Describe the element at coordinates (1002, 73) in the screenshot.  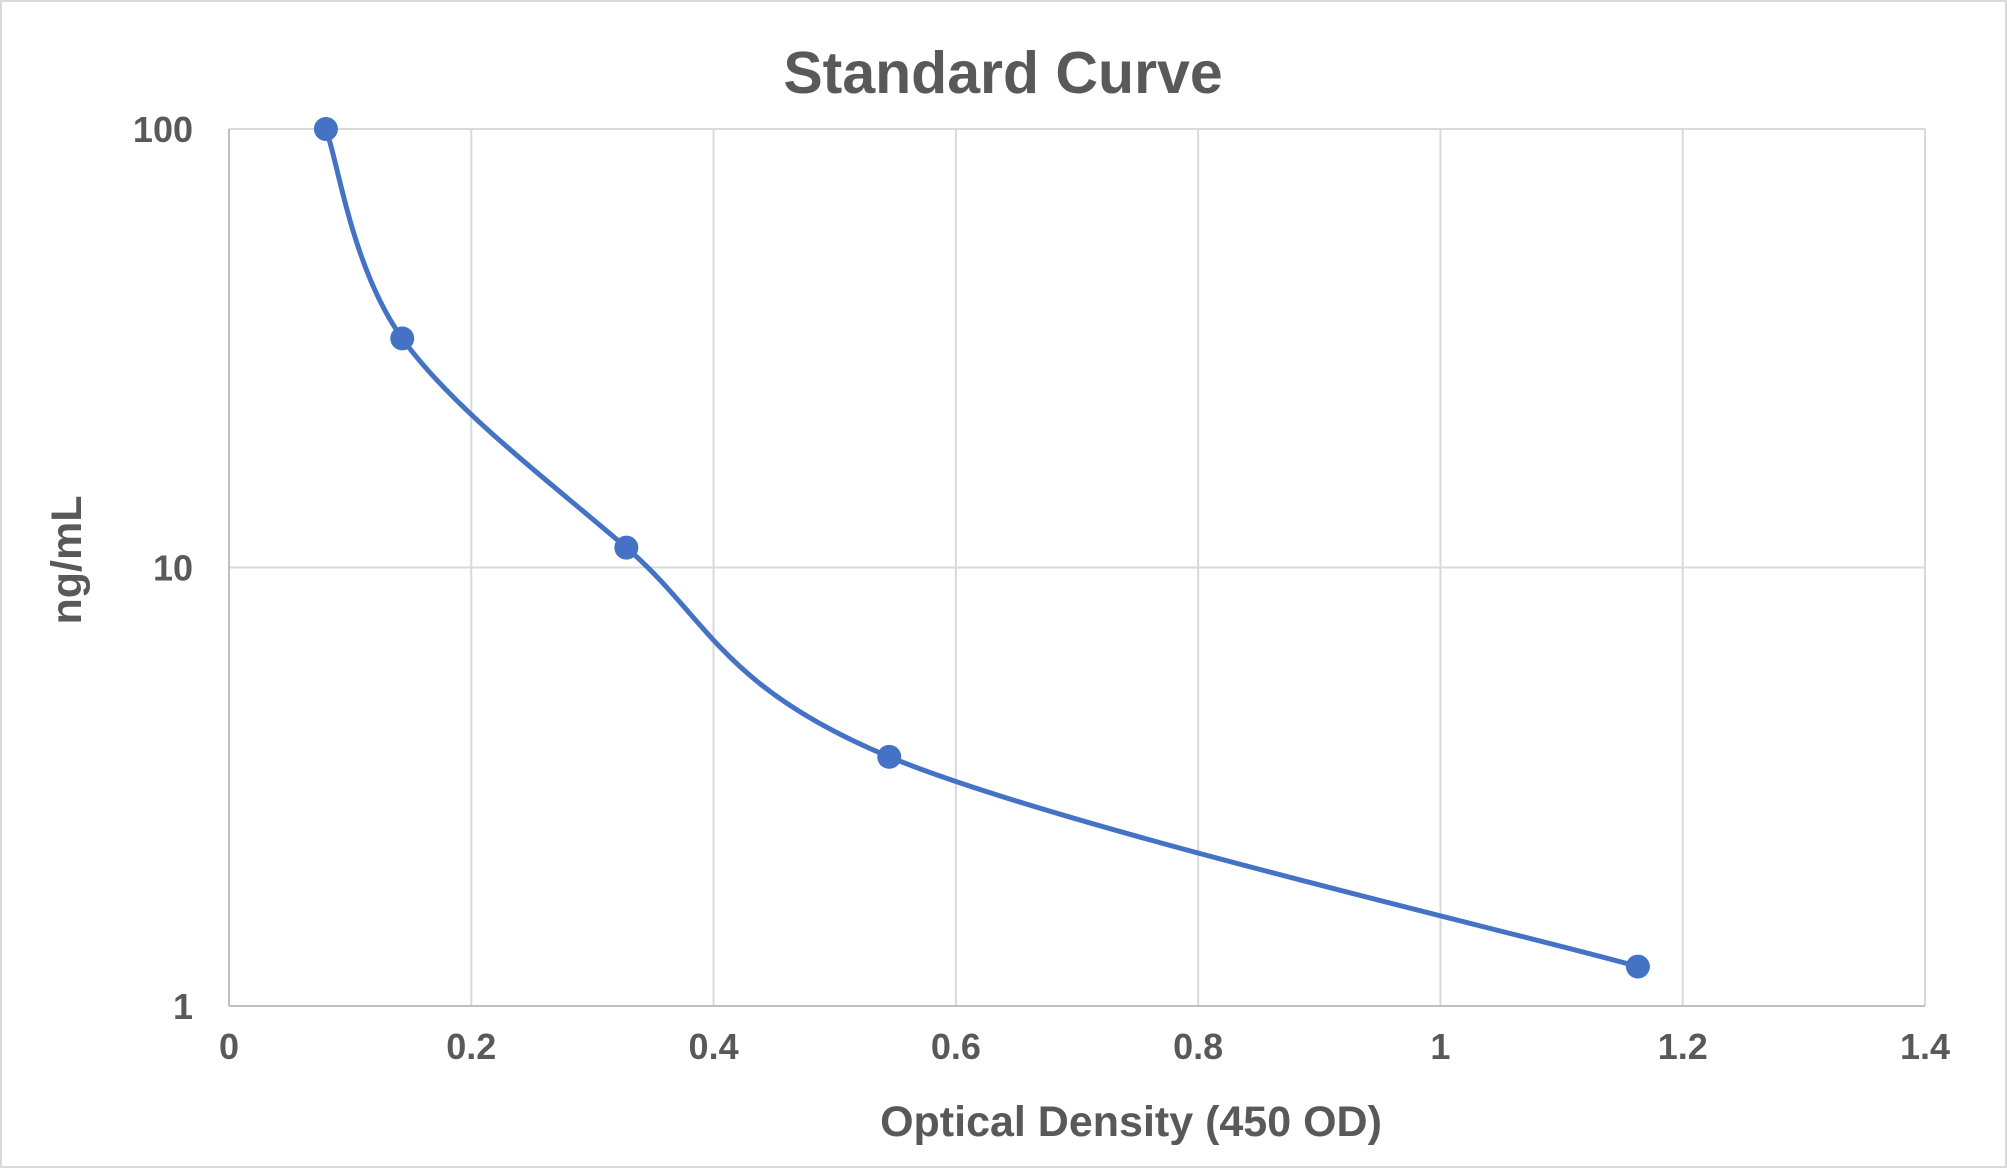
I see `chart-title: Standard Curve` at that location.